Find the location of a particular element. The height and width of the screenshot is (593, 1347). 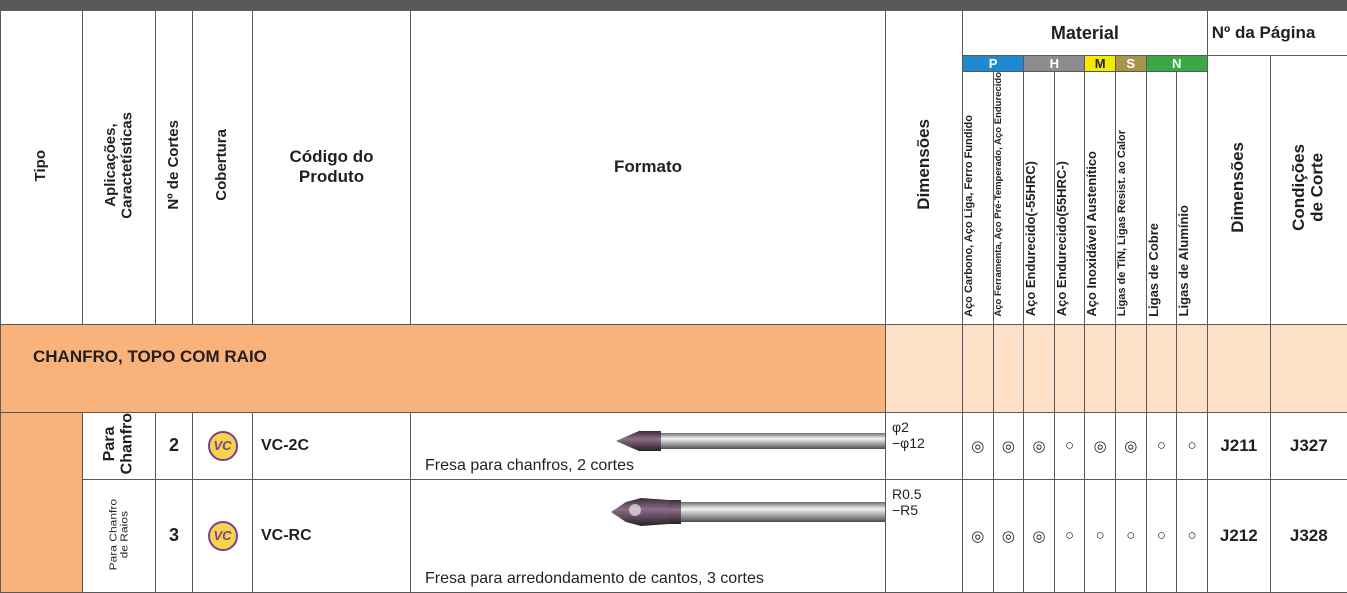

page-conditions: J327 is located at coordinates (1308, 445).